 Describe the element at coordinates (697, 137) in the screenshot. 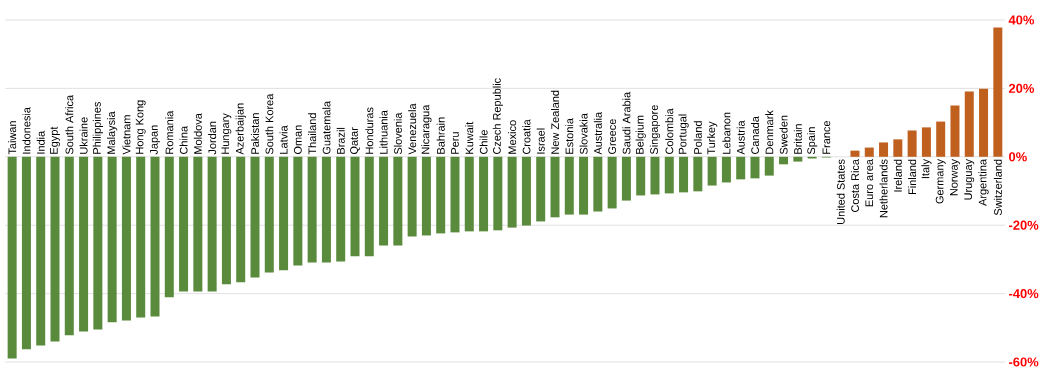

I see `x-tick-label: Poland` at that location.